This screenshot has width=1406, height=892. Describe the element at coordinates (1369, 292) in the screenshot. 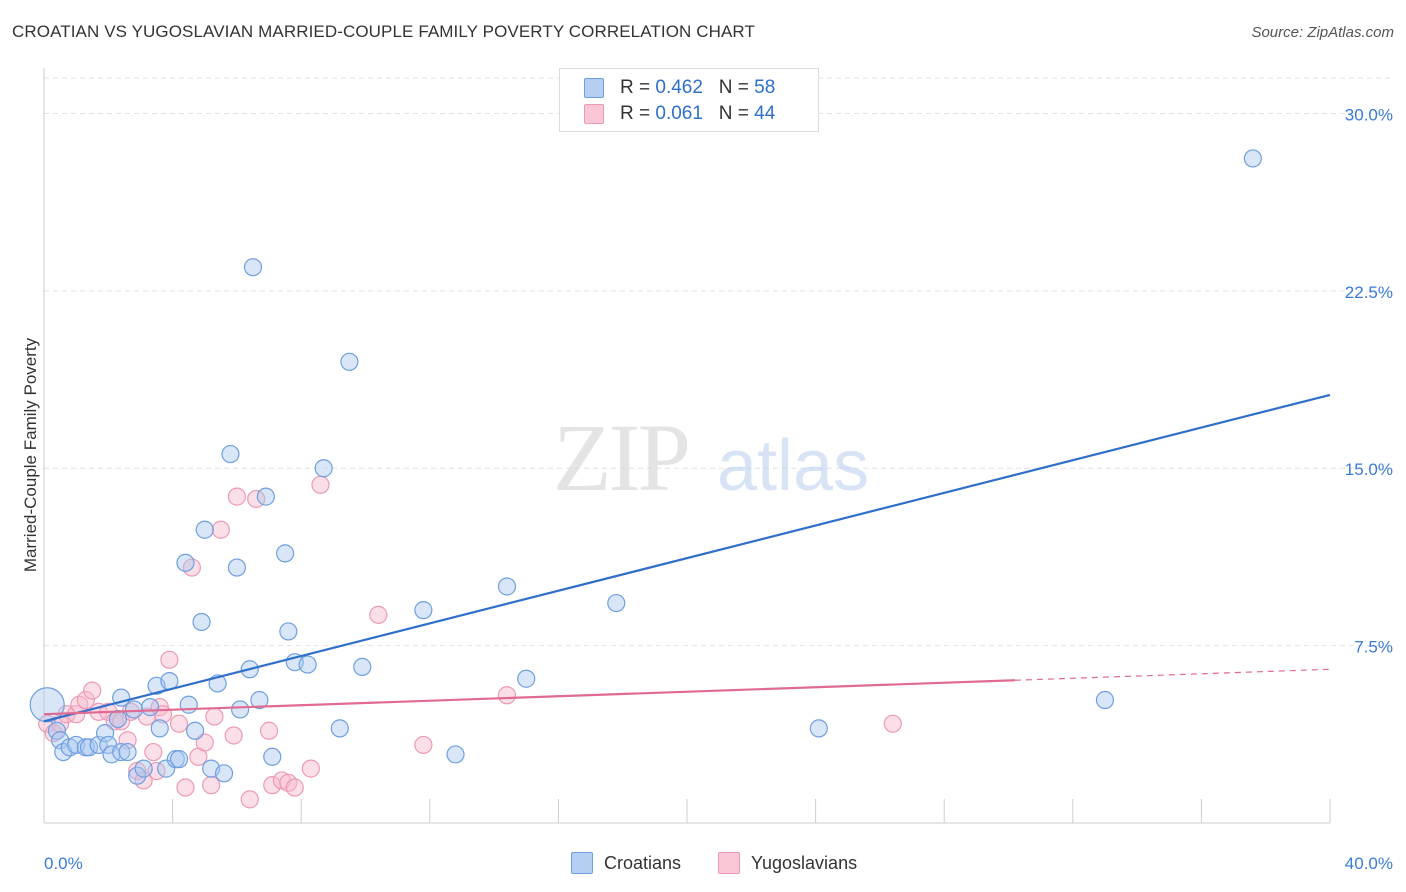

I see `y-tick-label: 22.5%` at that location.